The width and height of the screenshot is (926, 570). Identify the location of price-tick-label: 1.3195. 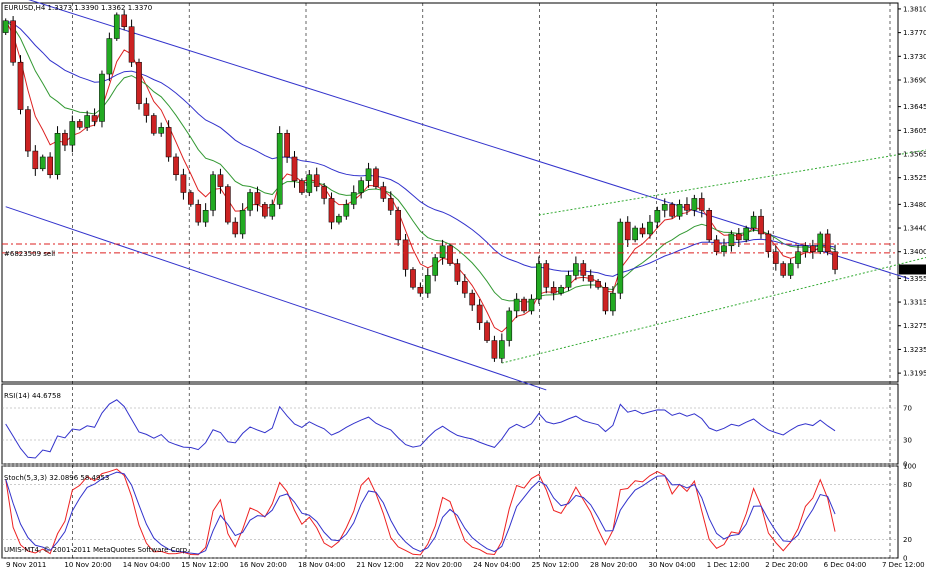
(914, 374).